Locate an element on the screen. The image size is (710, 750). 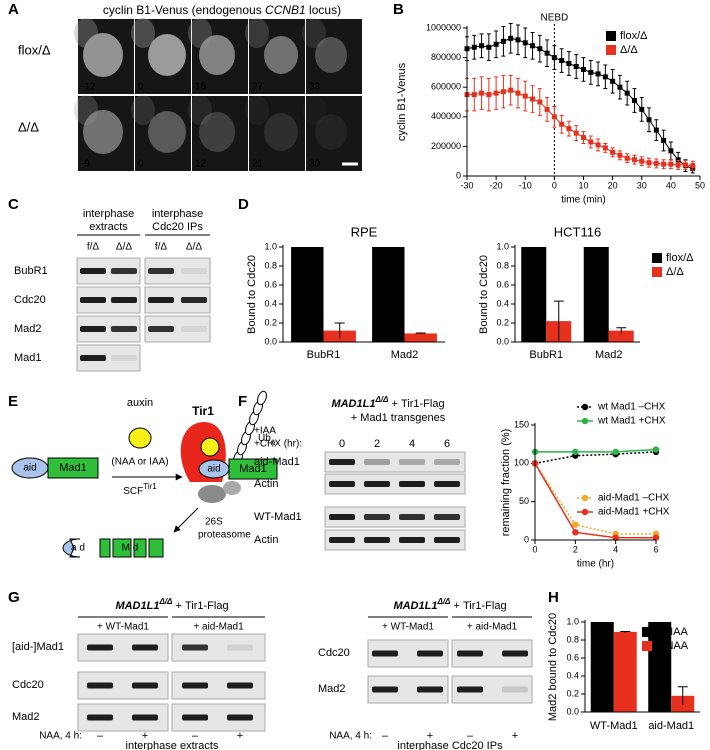
annotation: NEBD is located at coordinates (554, 18).